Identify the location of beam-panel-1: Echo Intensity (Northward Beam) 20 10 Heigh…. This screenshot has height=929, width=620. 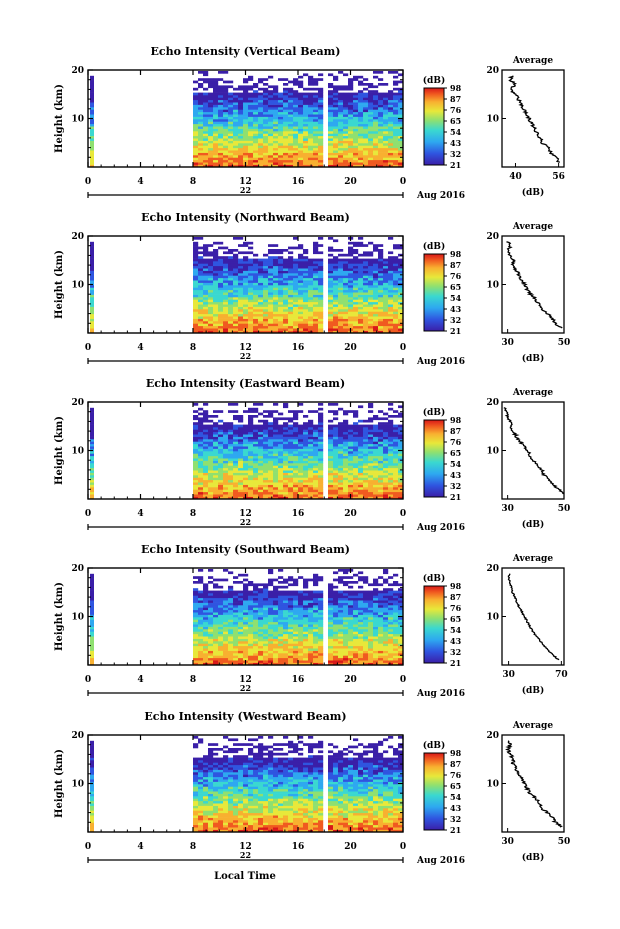
(312, 289).